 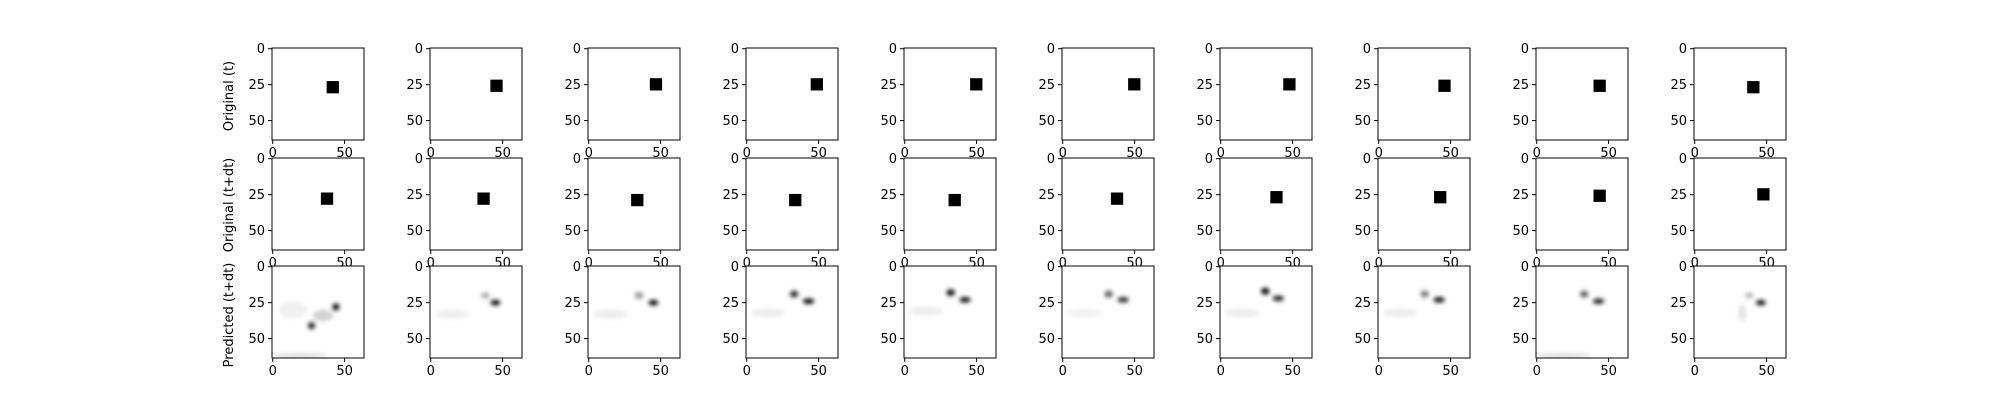 What do you see at coordinates (1254, 319) in the screenshot?
I see `panel-predicted-t-dt-7: 0 25 50 0 50` at bounding box center [1254, 319].